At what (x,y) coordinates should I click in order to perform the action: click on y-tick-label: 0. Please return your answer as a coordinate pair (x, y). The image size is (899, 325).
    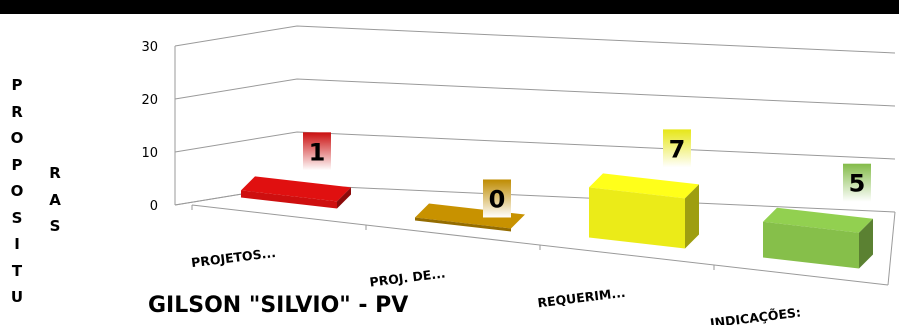
    Looking at the image, I should click on (154, 206).